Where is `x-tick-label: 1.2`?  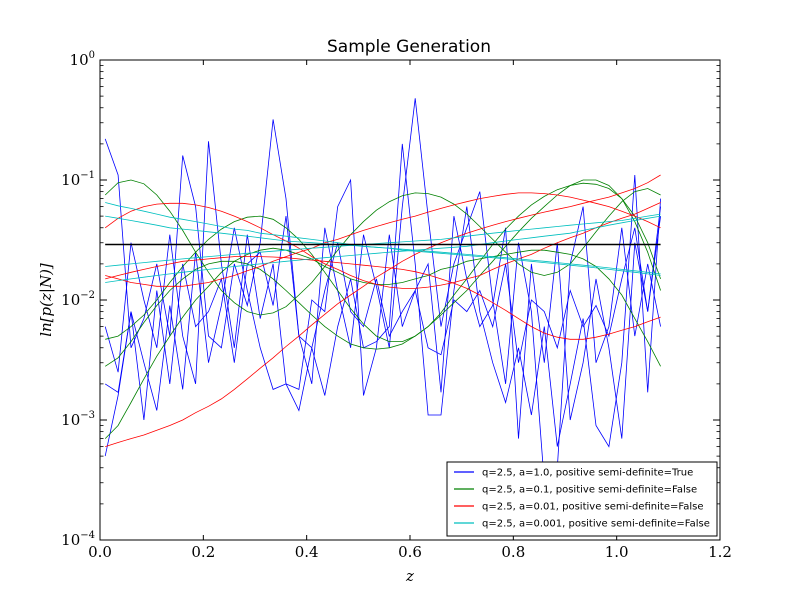 x-tick-label: 1.2 is located at coordinates (720, 552).